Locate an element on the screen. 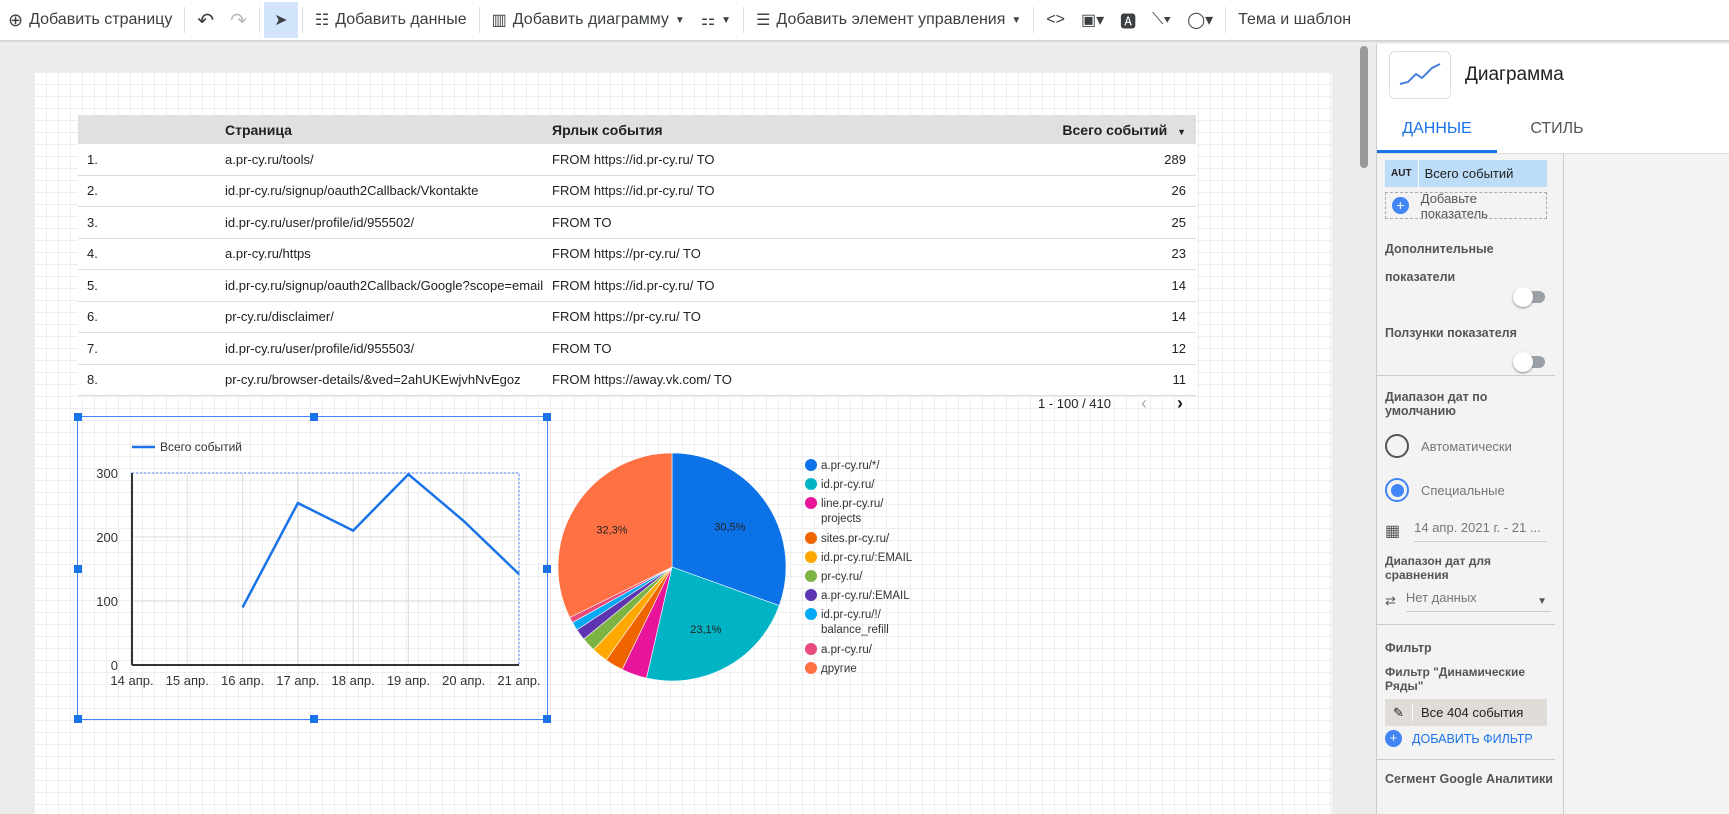  shapes-icon: ⚏ is located at coordinates (708, 20).